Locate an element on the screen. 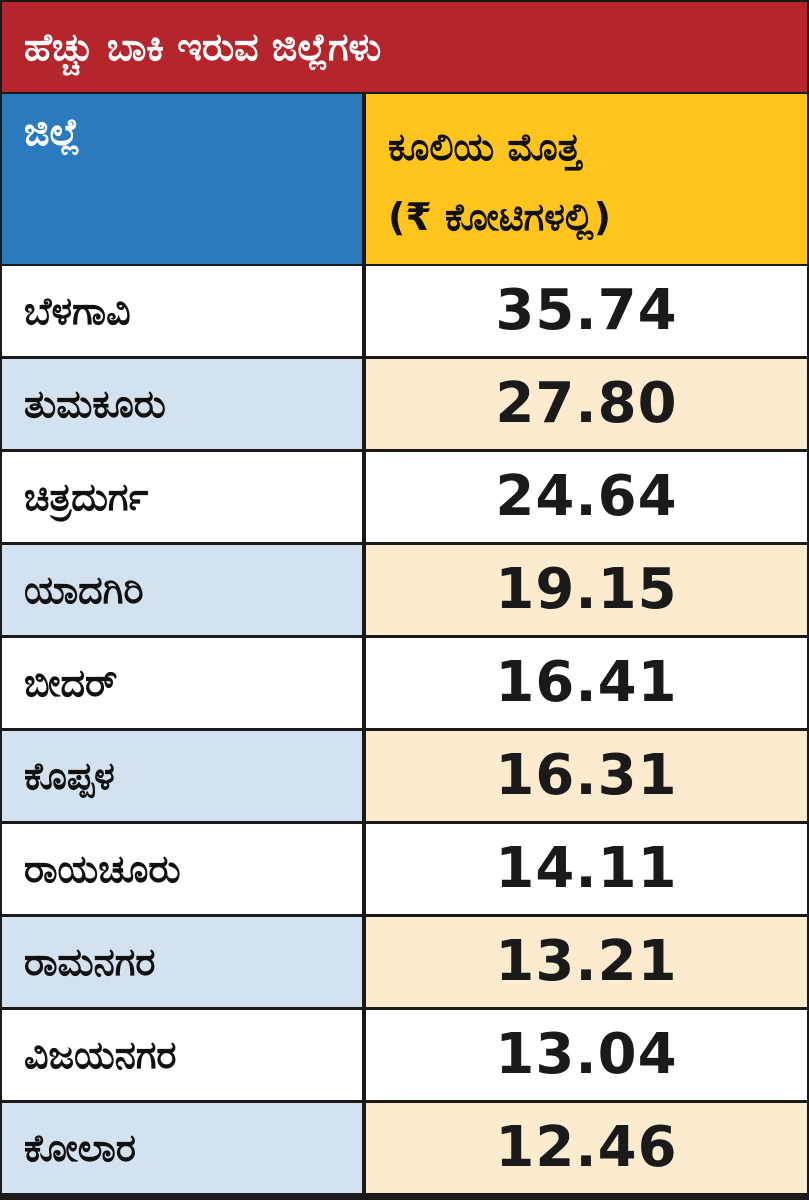 The image size is (809, 1200). amount-cell: 14.11 is located at coordinates (586, 869).